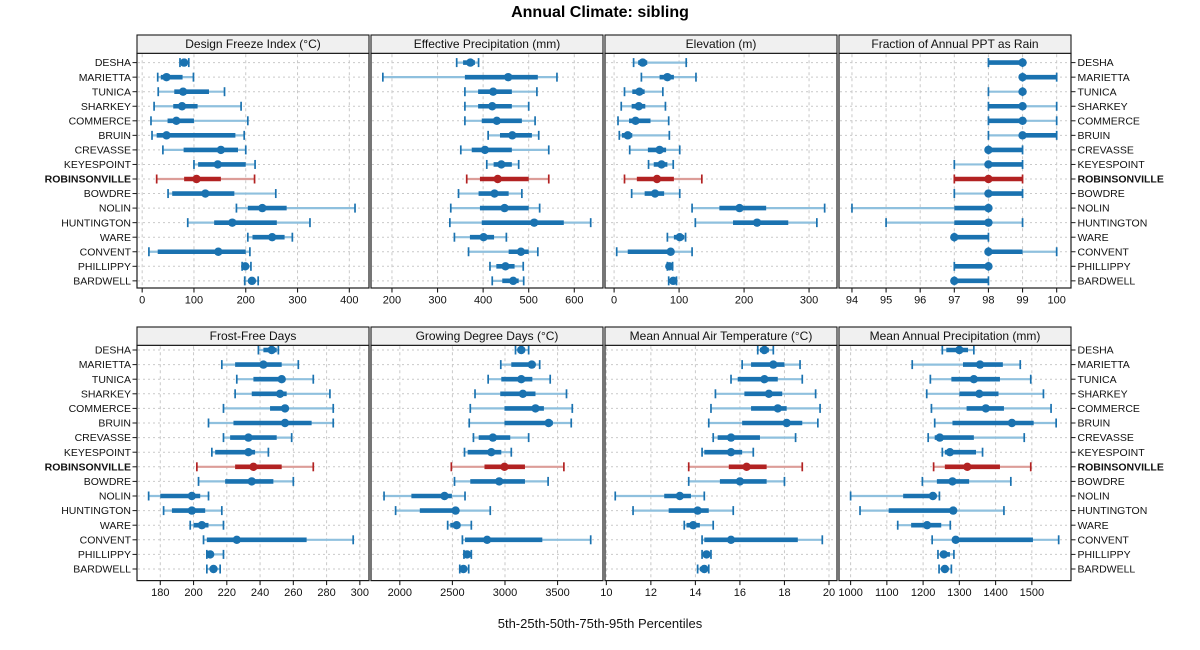  What do you see at coordinates (1103, 107) in the screenshot?
I see `site-label-right-sharkey: SHARKEY` at bounding box center [1103, 107].